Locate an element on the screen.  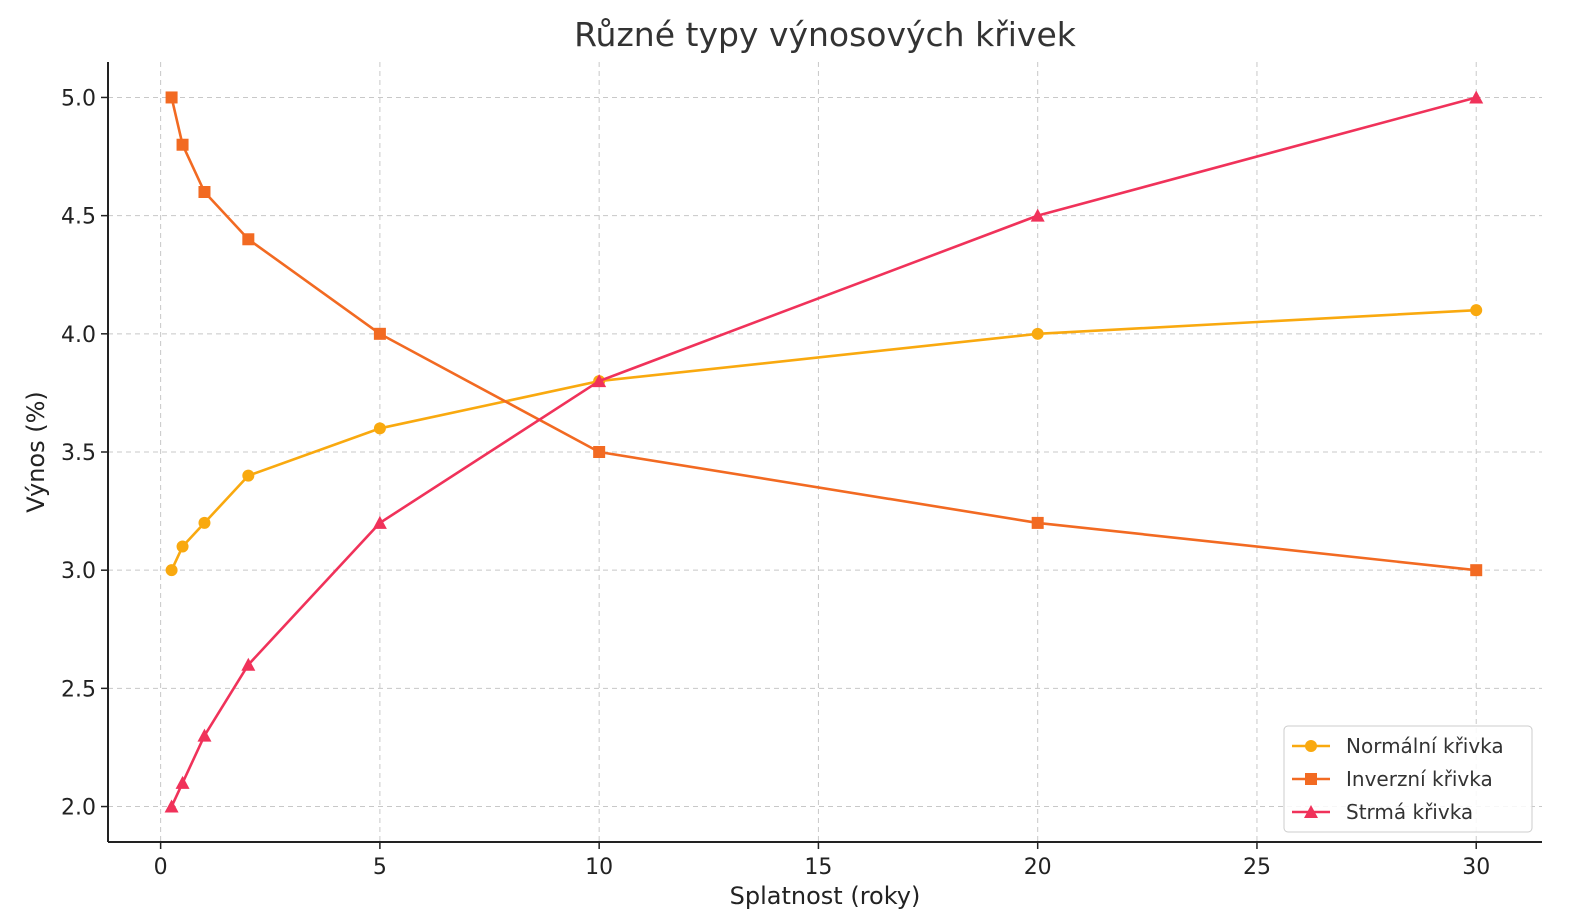
x-tick-label: 5 is located at coordinates (380, 867).